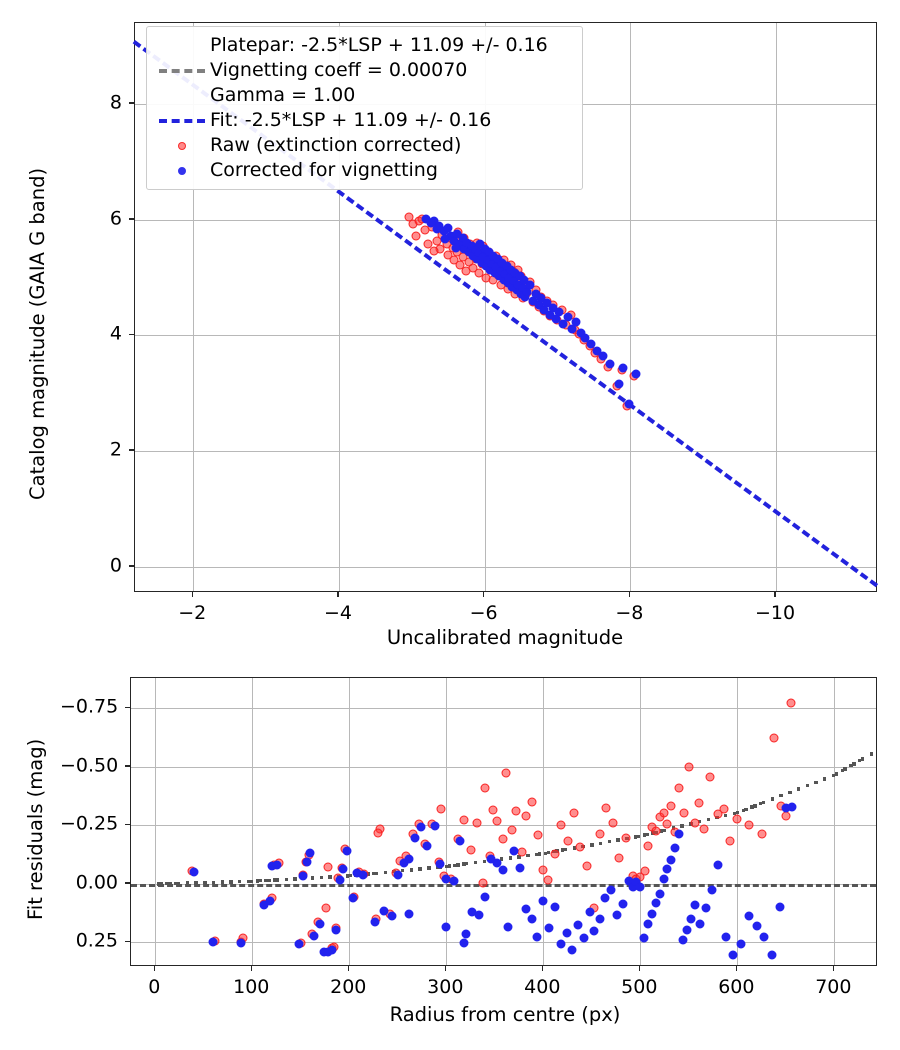 The height and width of the screenshot is (1050, 900). Describe the element at coordinates (483, 613) in the screenshot. I see `x-tick-label: −6` at that location.